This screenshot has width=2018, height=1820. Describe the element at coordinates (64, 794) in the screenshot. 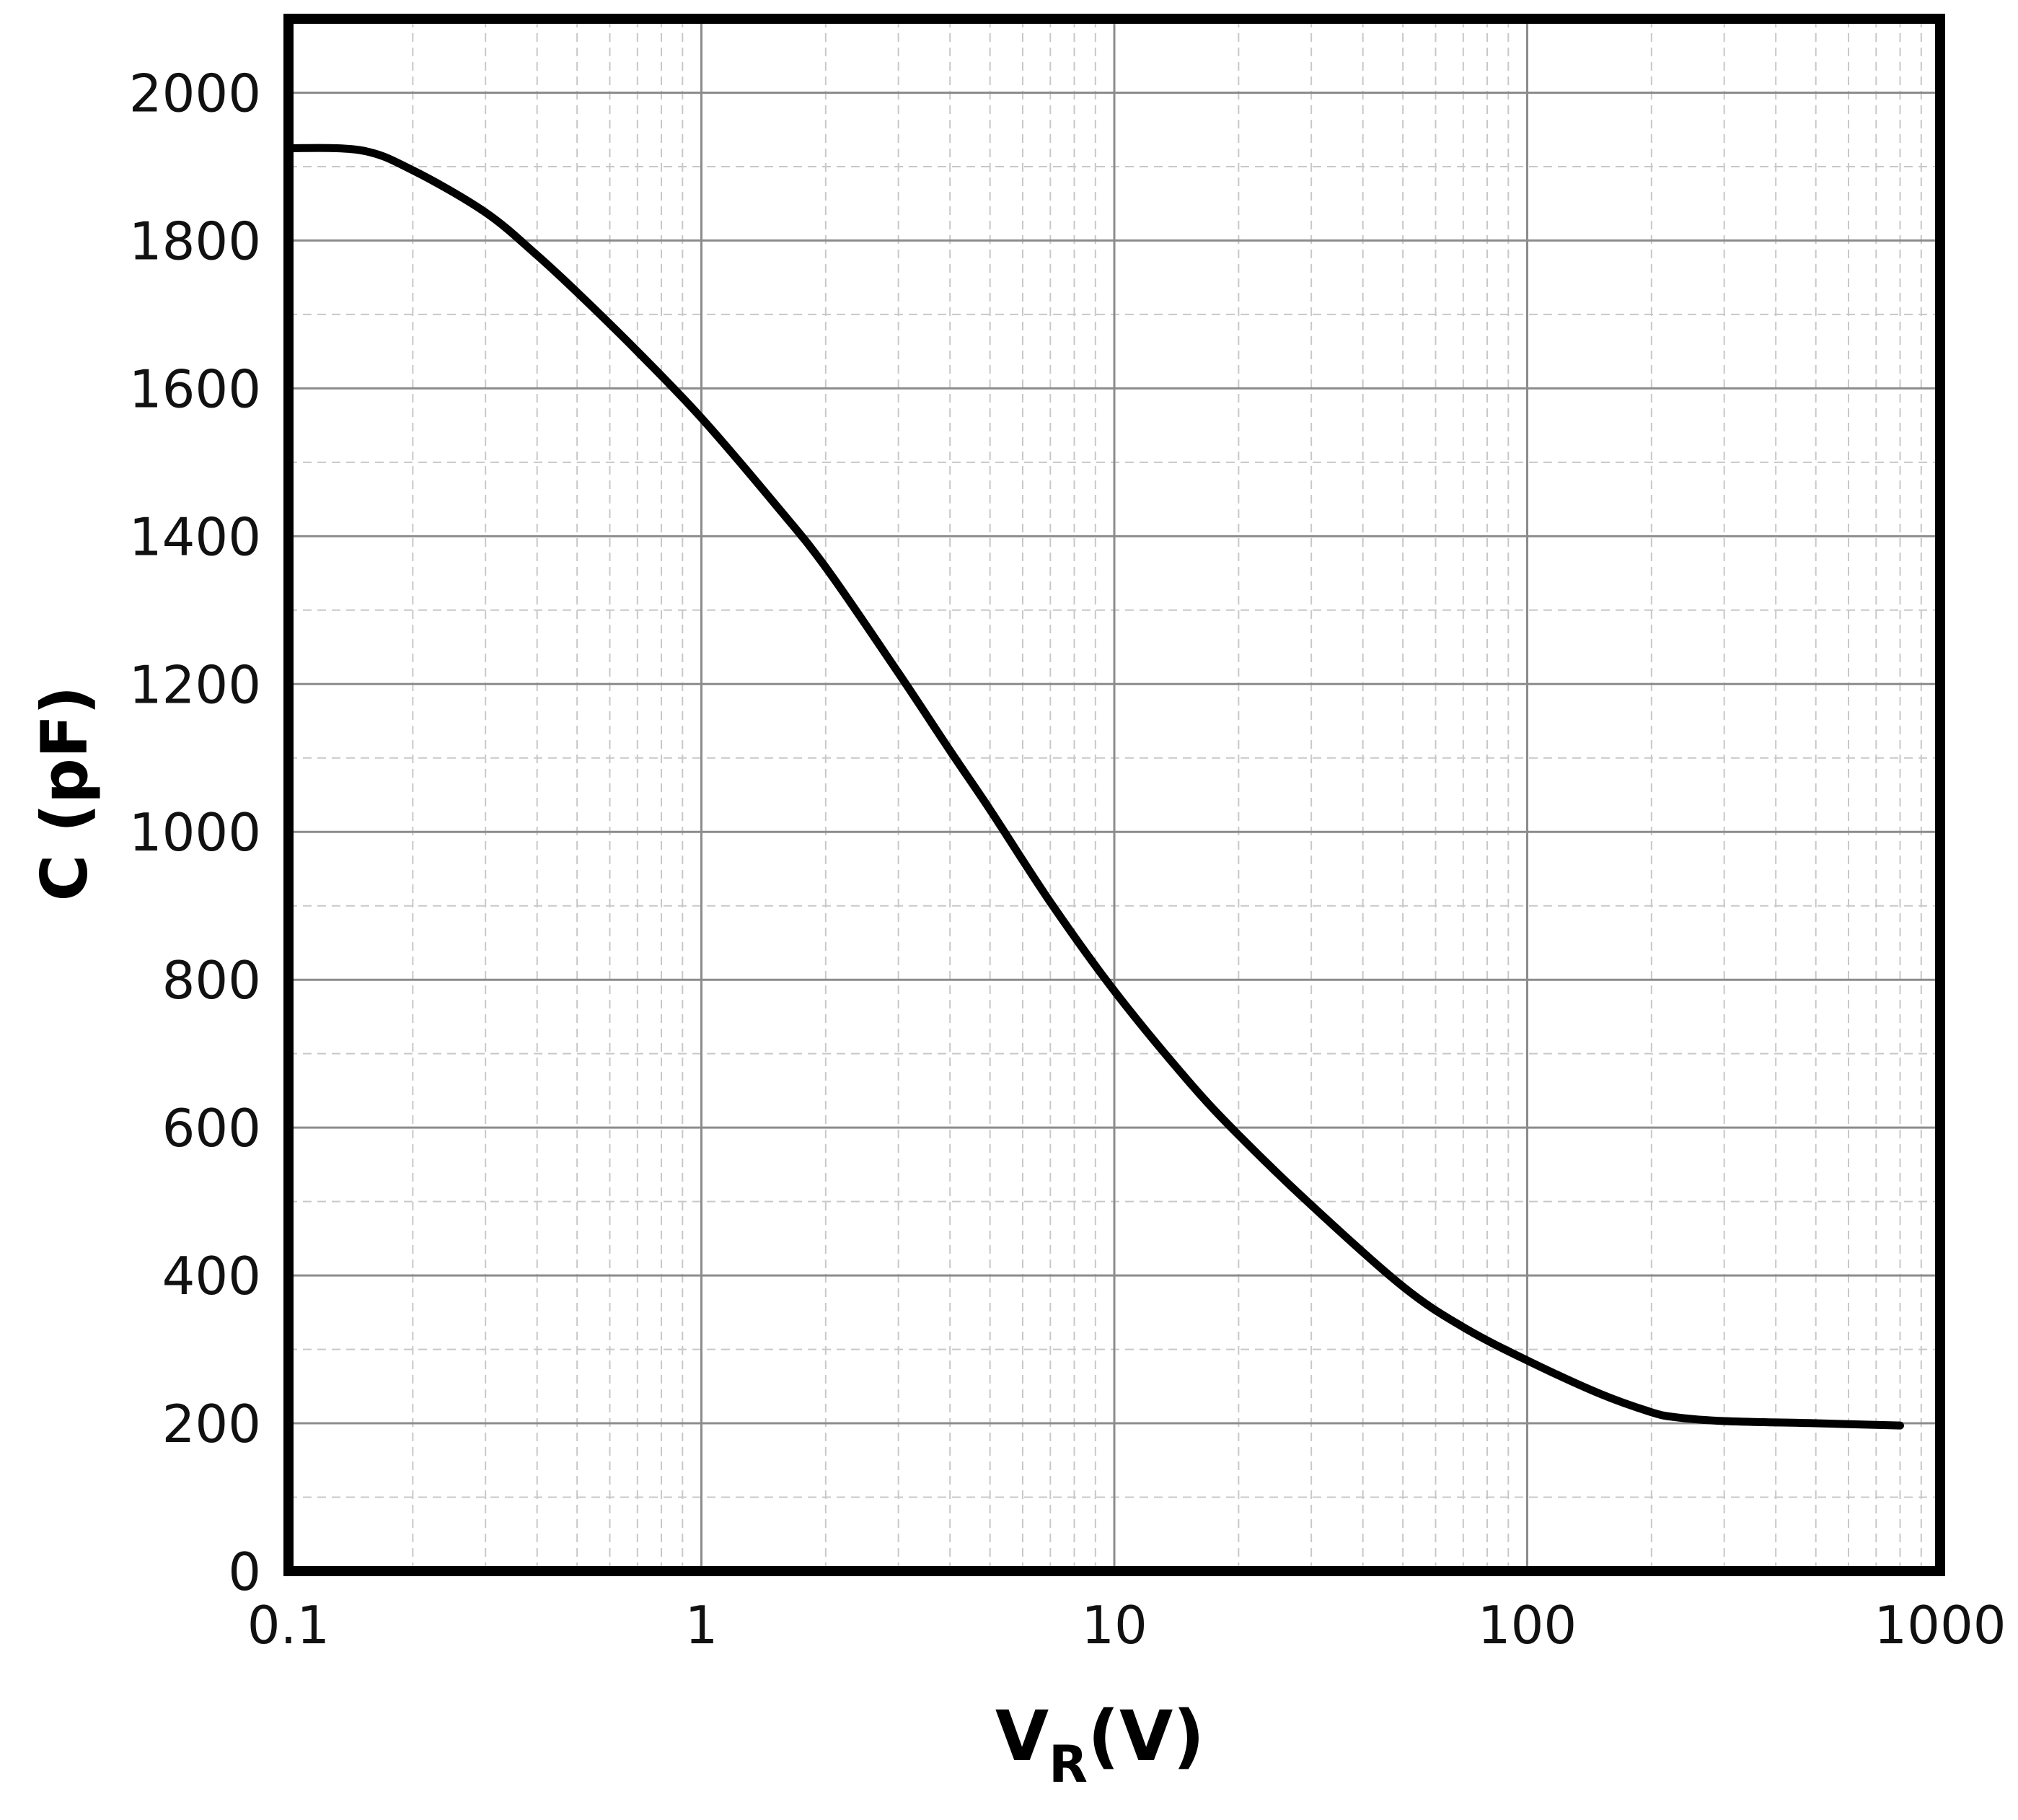

I see `y-axis-title: C (pF)` at that location.